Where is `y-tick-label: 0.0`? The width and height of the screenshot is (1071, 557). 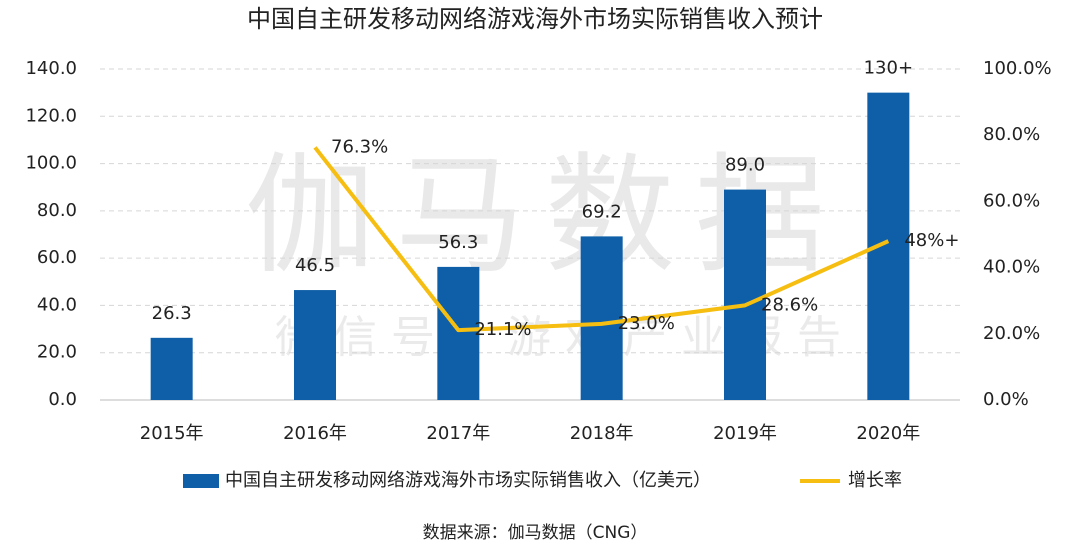 y-tick-label: 0.0 is located at coordinates (62, 399).